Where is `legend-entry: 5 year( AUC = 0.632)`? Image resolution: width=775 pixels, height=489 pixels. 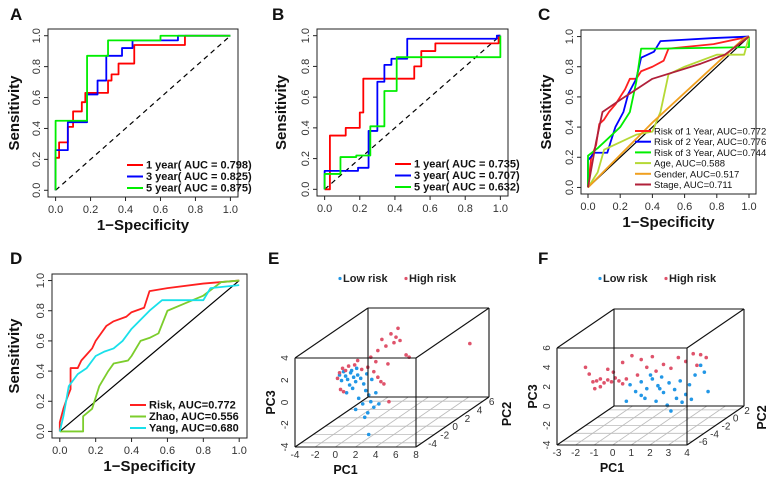 legend-entry: 5 year( AUC = 0.632) is located at coordinates (467, 188).